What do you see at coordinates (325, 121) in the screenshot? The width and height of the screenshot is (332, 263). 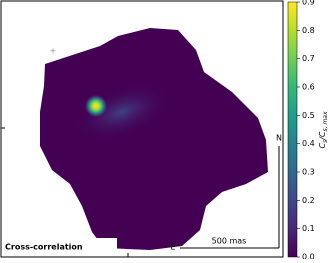 I see `colorbar-label-part: s, max` at bounding box center [325, 121].